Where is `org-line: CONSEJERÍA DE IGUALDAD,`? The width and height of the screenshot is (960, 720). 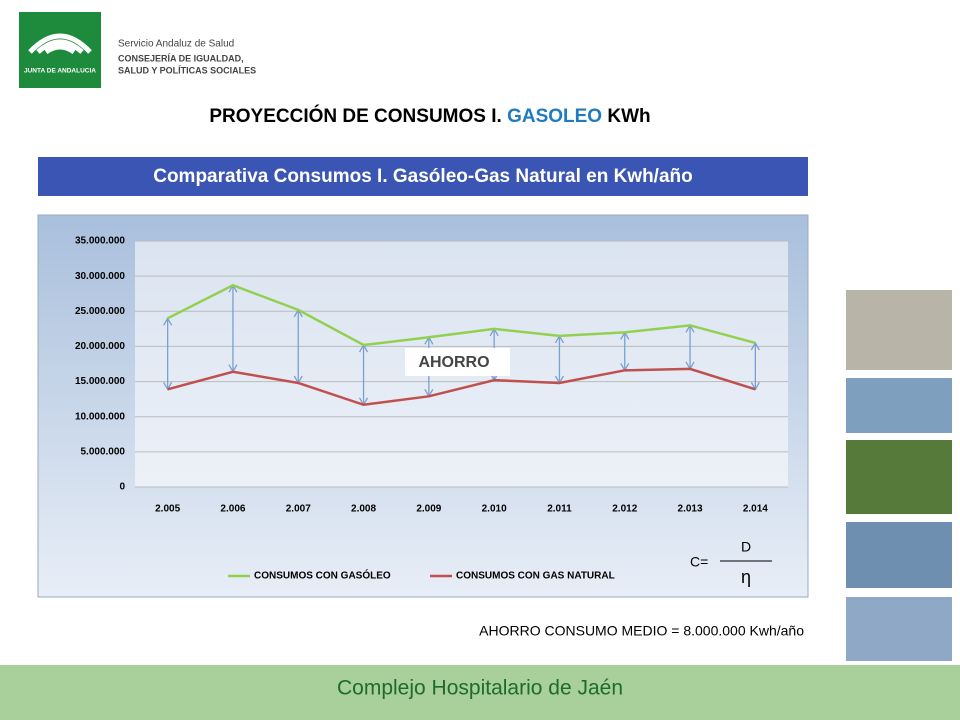
org-line: CONSEJERÍA DE IGUALDAD, is located at coordinates (181, 58).